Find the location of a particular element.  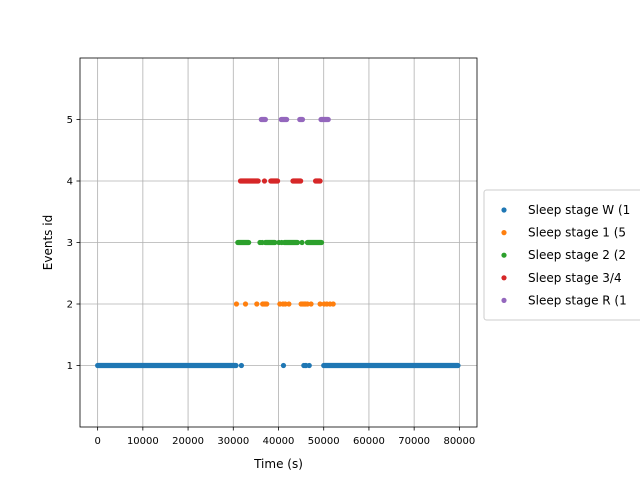

x-tick-label: 70000 is located at coordinates (414, 441).